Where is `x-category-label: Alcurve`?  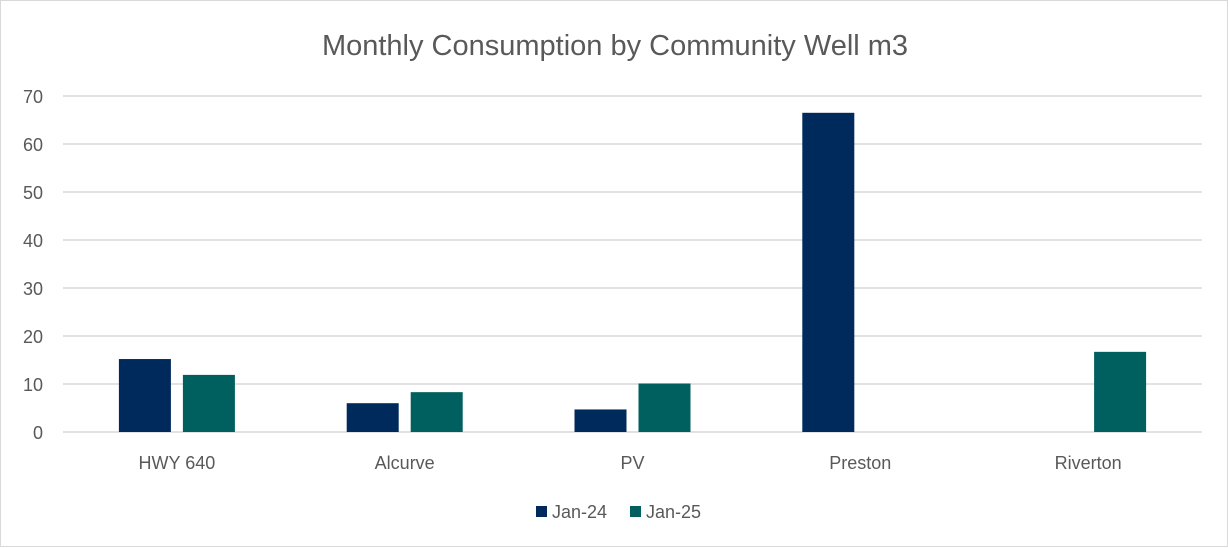 x-category-label: Alcurve is located at coordinates (405, 463).